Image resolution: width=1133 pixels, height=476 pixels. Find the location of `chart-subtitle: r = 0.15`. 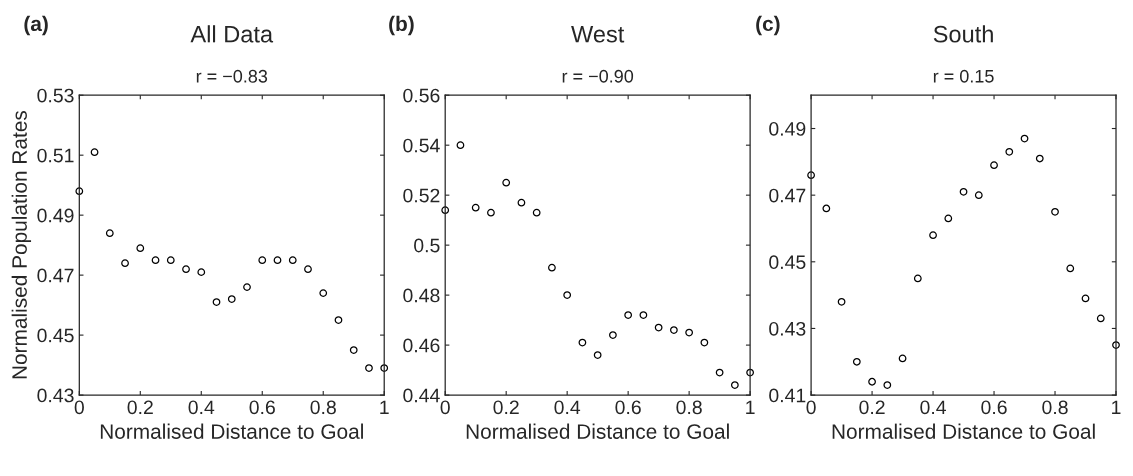

chart-subtitle: r = 0.15 is located at coordinates (963, 76).